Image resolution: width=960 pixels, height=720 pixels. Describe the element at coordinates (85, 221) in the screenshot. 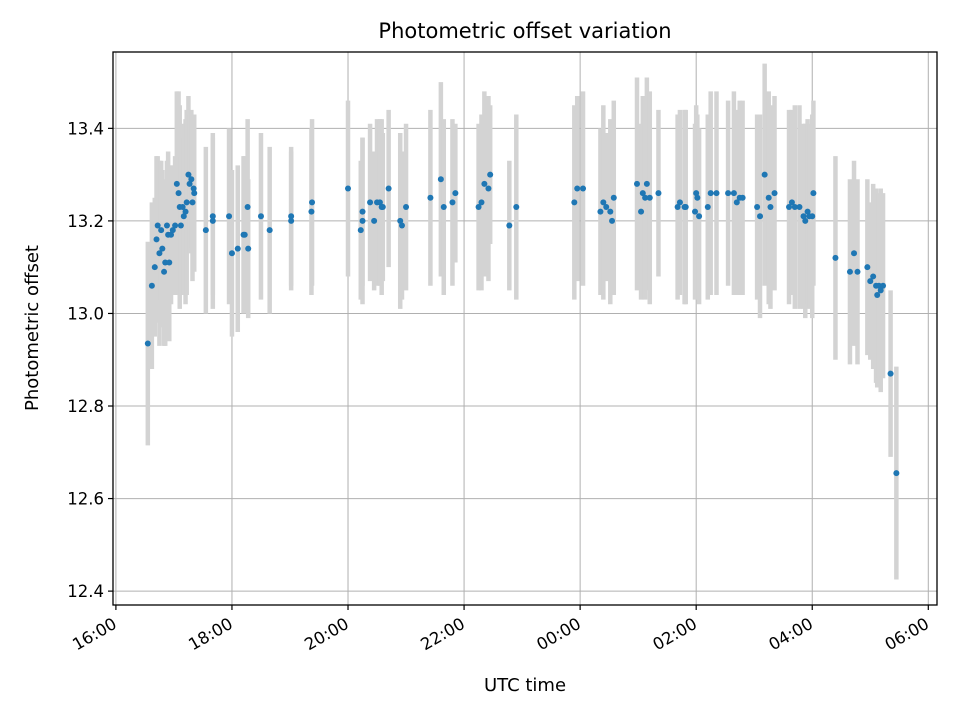

I see `y-tick-label: 13.2` at that location.